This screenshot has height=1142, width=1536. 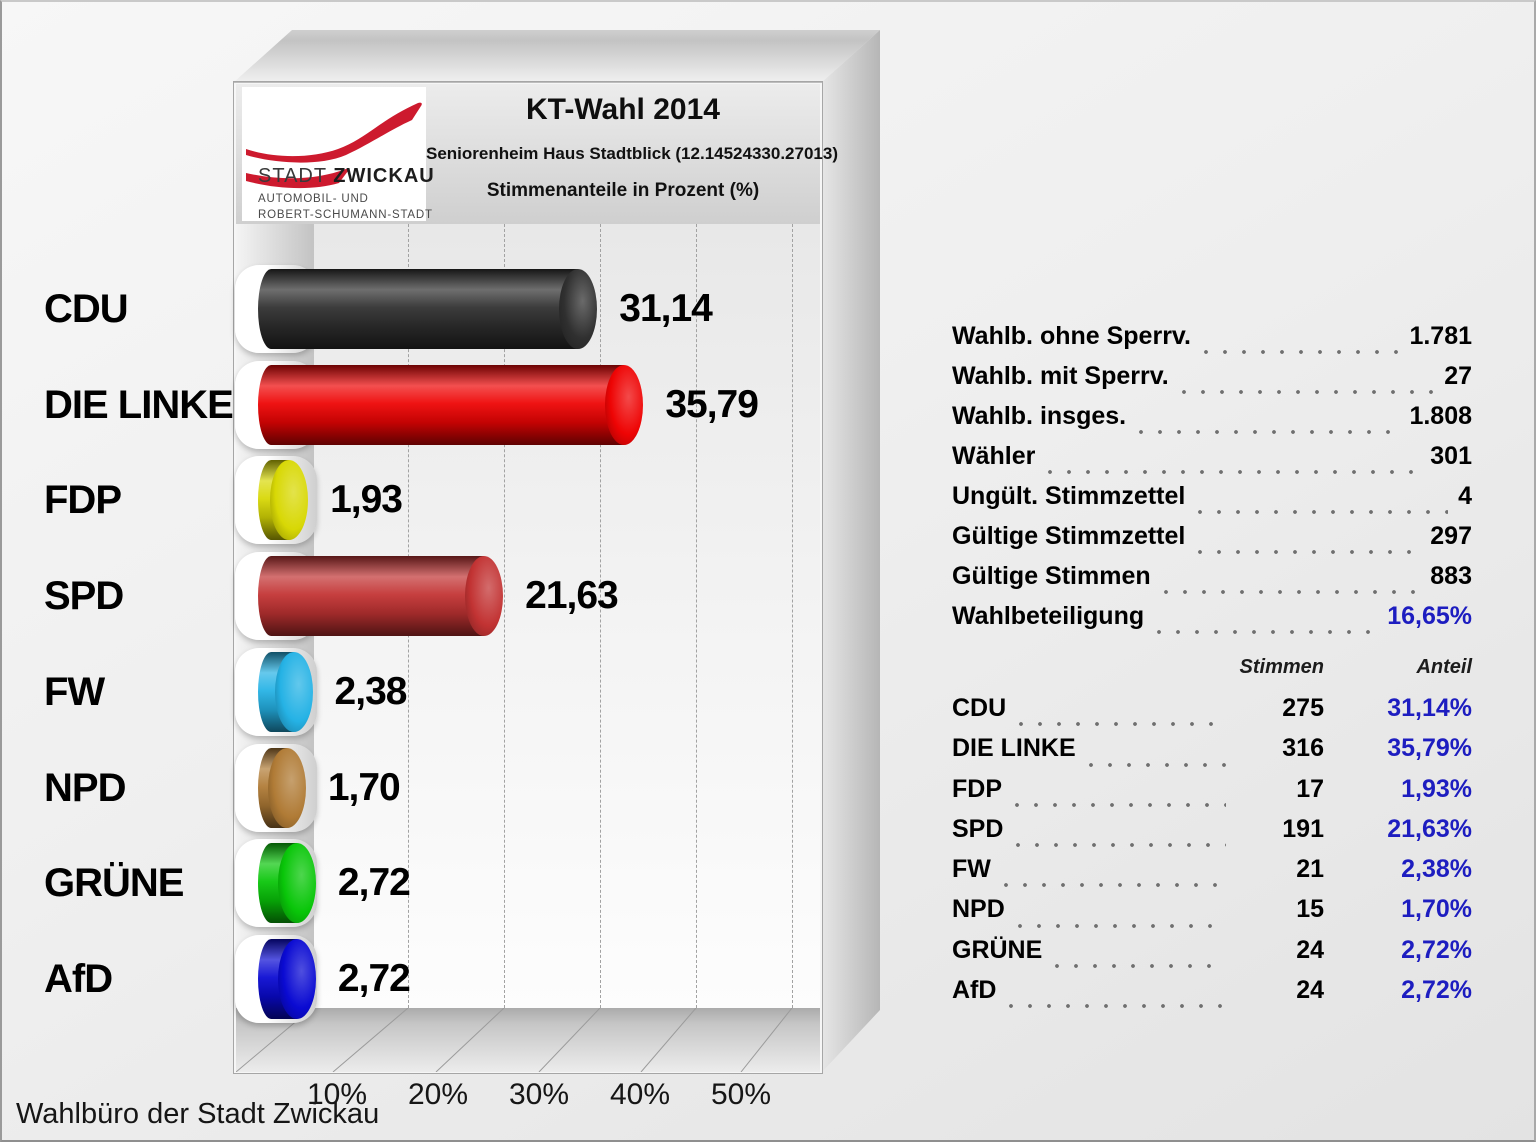 I want to click on stats-label: Wahlb. ohne Sperrv., so click(x=1071, y=336).